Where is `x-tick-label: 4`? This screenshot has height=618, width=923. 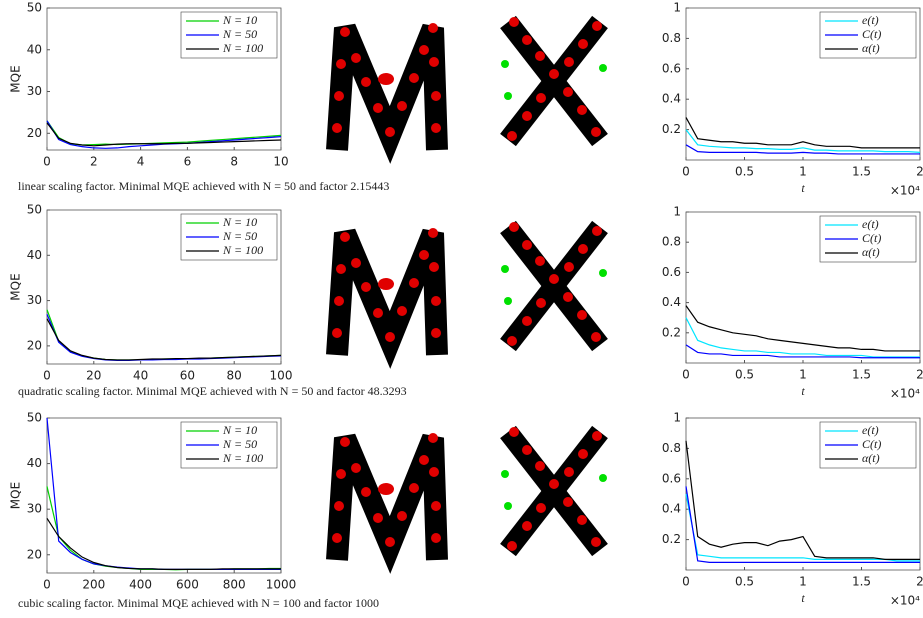
x-tick-label: 4 is located at coordinates (141, 162).